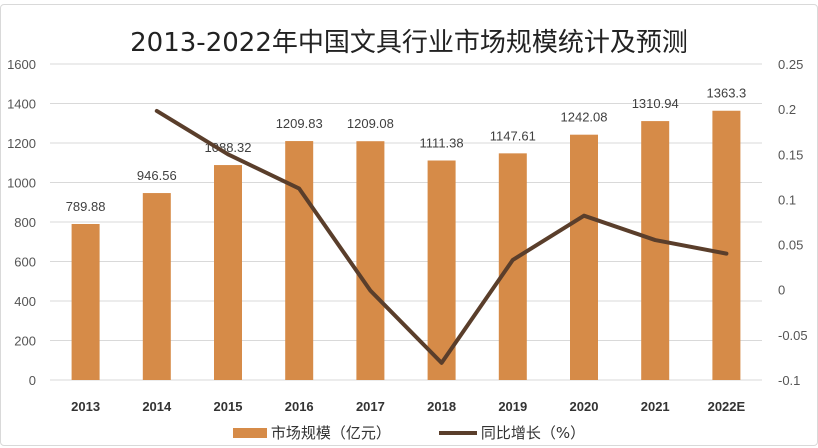 This screenshot has width=818, height=448. Describe the element at coordinates (787, 199) in the screenshot. I see `right-axis-tick: 0.1` at that location.